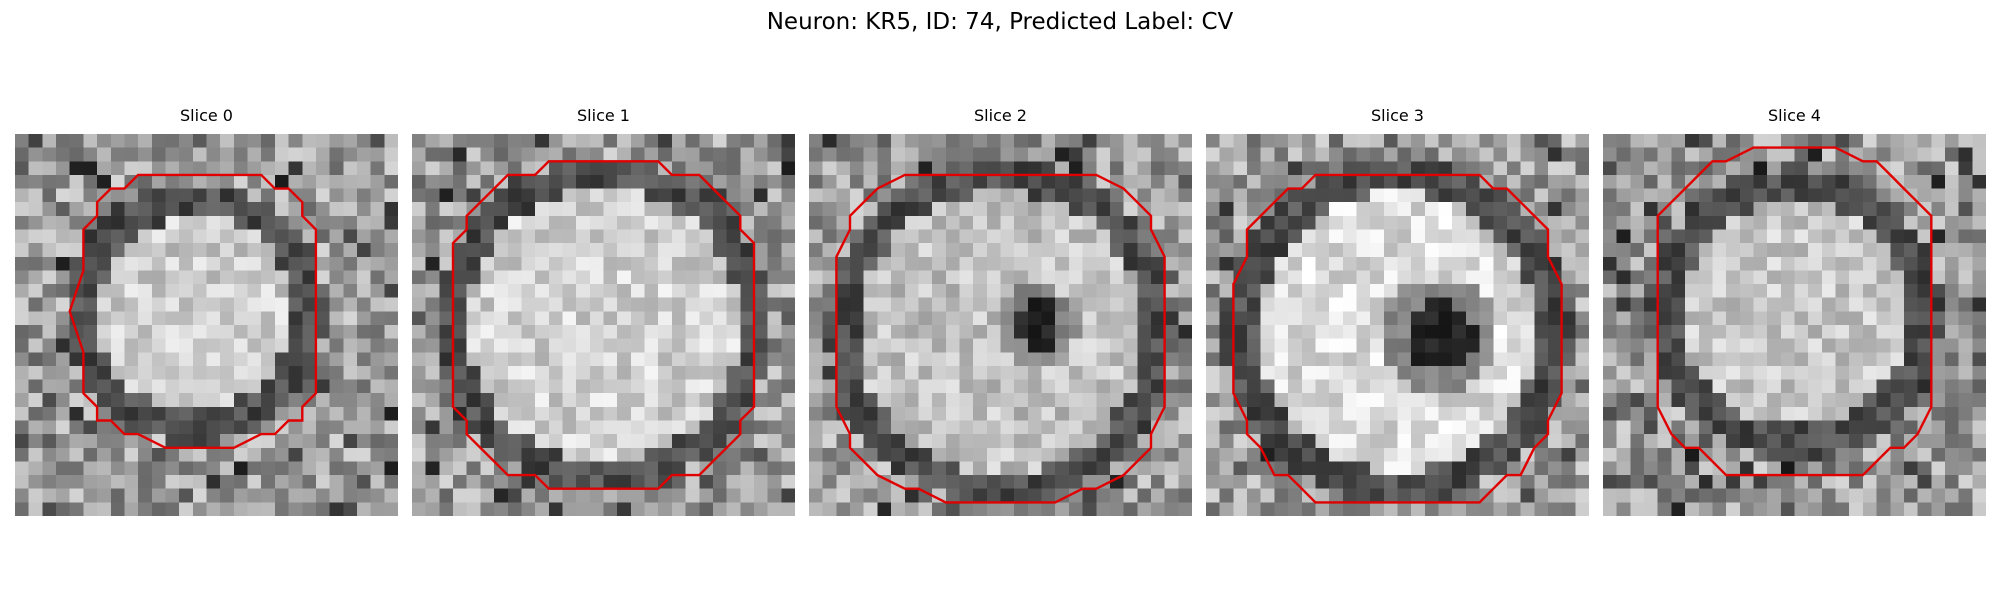 The height and width of the screenshot is (600, 2000). Describe the element at coordinates (1794, 115) in the screenshot. I see `slice-title: Slice 4` at that location.